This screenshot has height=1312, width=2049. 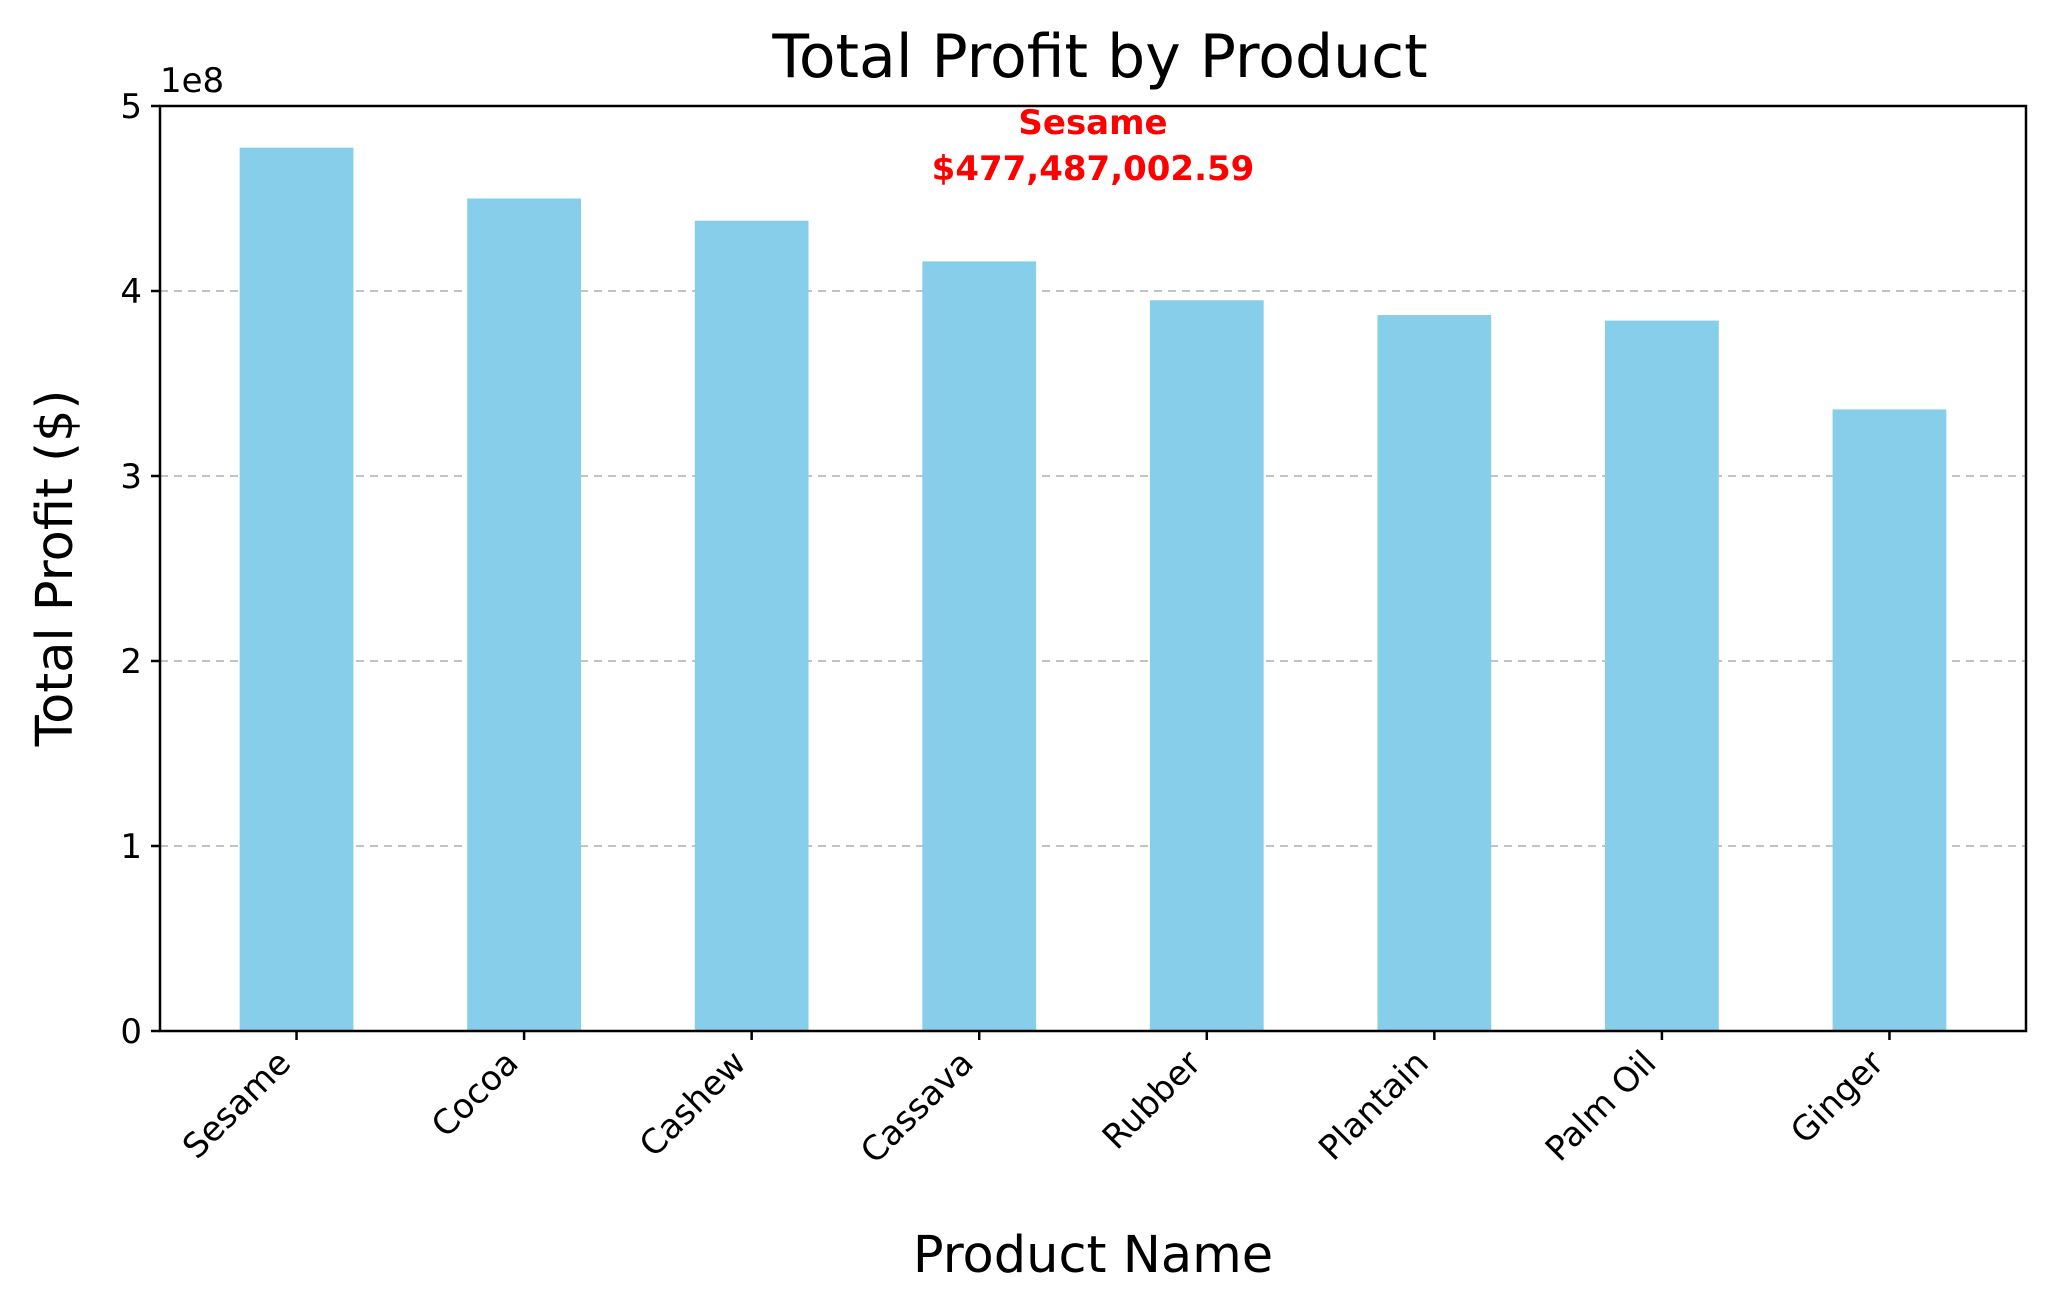 I want to click on y-axis-offset-label: 1e8, so click(x=192, y=81).